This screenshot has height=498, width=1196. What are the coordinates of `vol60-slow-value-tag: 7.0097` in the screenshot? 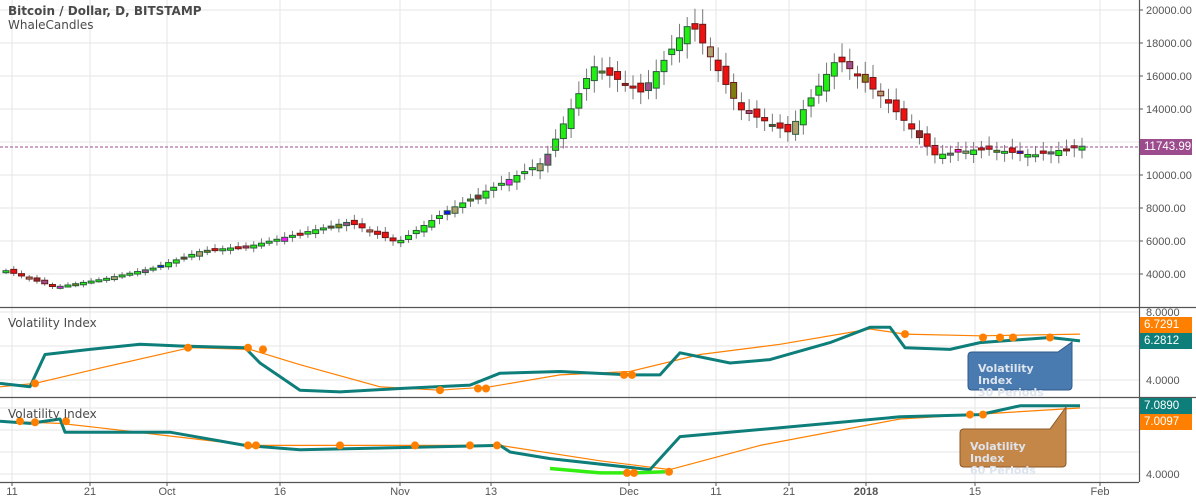 It's located at (1166, 422).